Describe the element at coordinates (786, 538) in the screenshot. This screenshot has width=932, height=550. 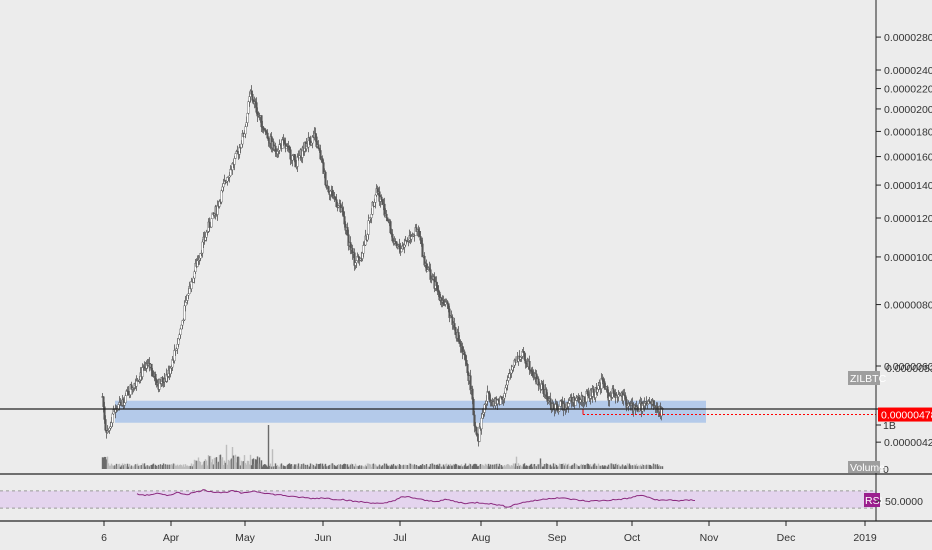
I see `time-tick-label: Dec` at that location.